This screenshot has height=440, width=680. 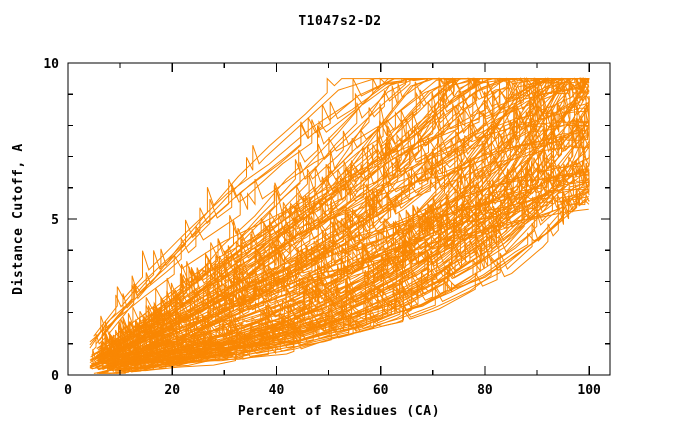 I want to click on y-tick-label: 5, so click(x=55, y=220).